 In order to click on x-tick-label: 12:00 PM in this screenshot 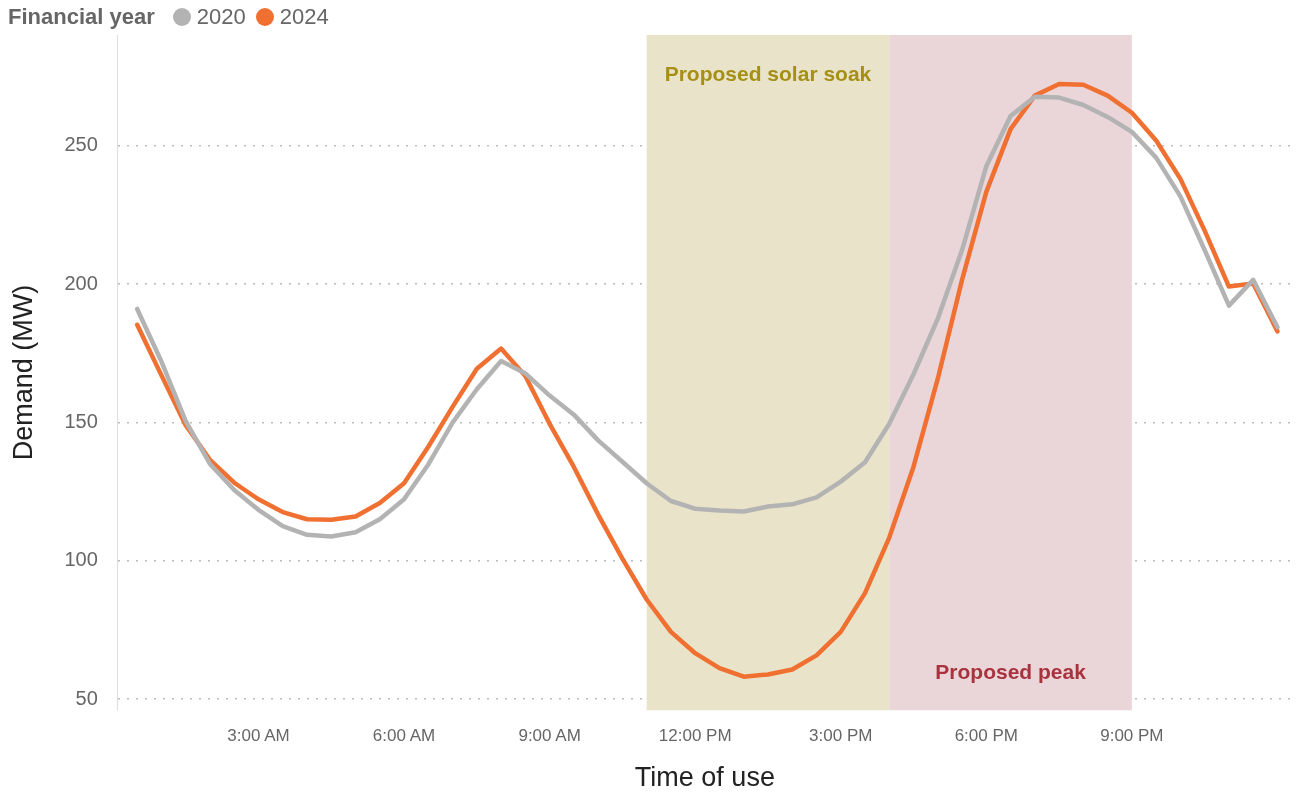, I will do `click(695, 736)`.